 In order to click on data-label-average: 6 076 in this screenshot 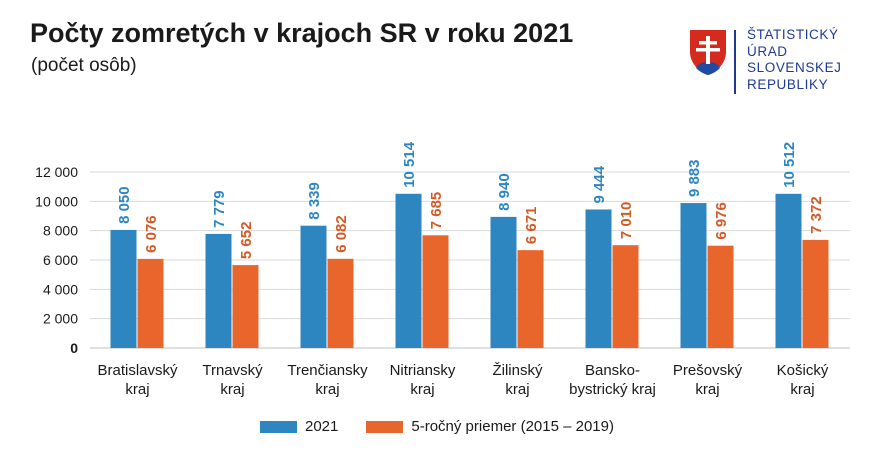, I will do `click(151, 234)`.